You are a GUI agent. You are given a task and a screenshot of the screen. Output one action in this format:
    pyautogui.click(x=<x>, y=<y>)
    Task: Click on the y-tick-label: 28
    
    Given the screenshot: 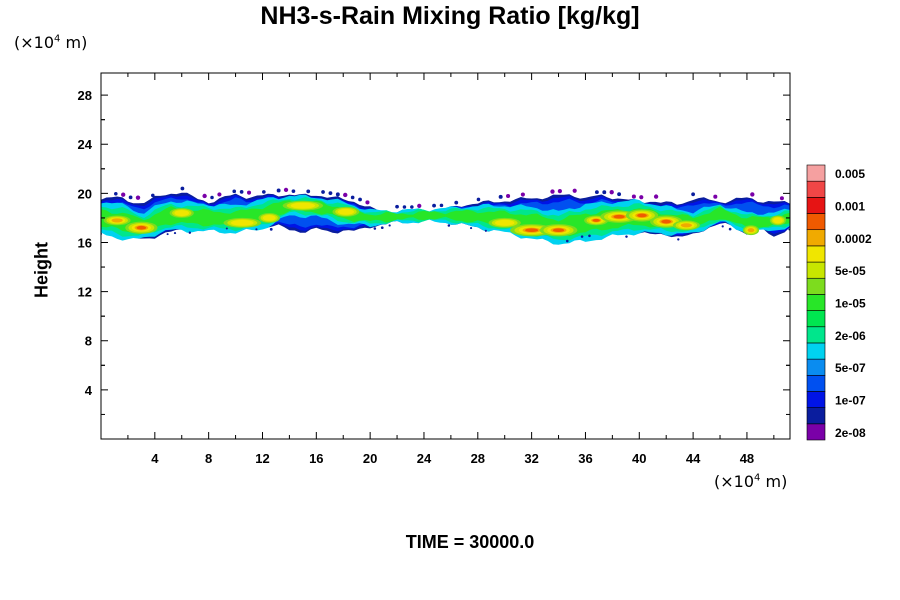 What is the action you would take?
    pyautogui.click(x=85, y=95)
    